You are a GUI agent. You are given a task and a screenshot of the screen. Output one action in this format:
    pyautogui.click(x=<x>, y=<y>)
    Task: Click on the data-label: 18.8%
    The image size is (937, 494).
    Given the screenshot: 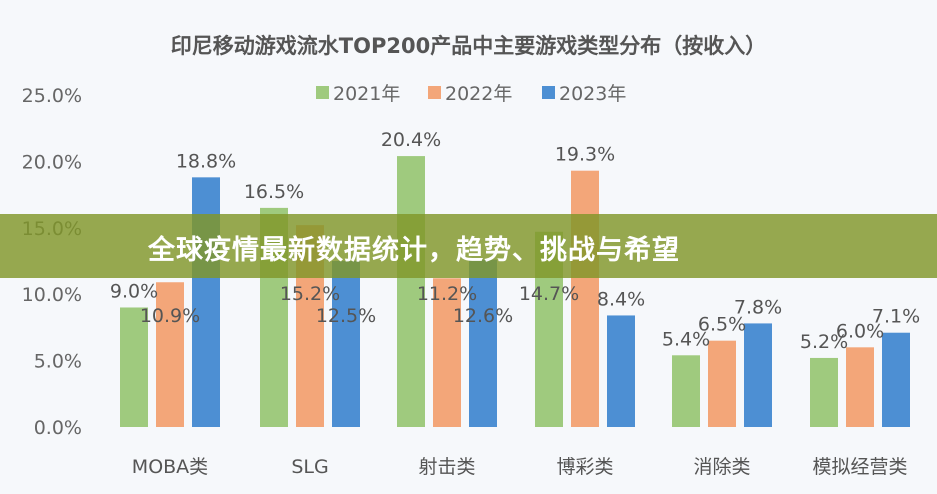 What is the action you would take?
    pyautogui.click(x=206, y=161)
    